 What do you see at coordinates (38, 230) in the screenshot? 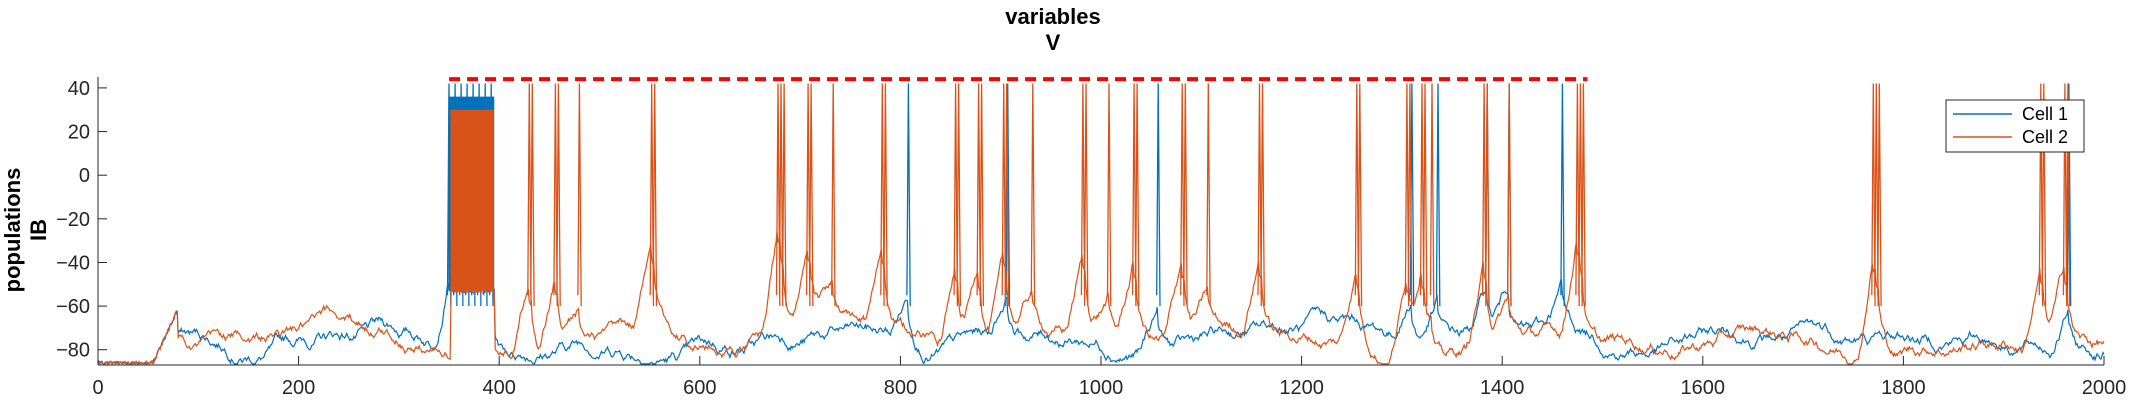
I see `ylabel-line-ib: IB` at bounding box center [38, 230].